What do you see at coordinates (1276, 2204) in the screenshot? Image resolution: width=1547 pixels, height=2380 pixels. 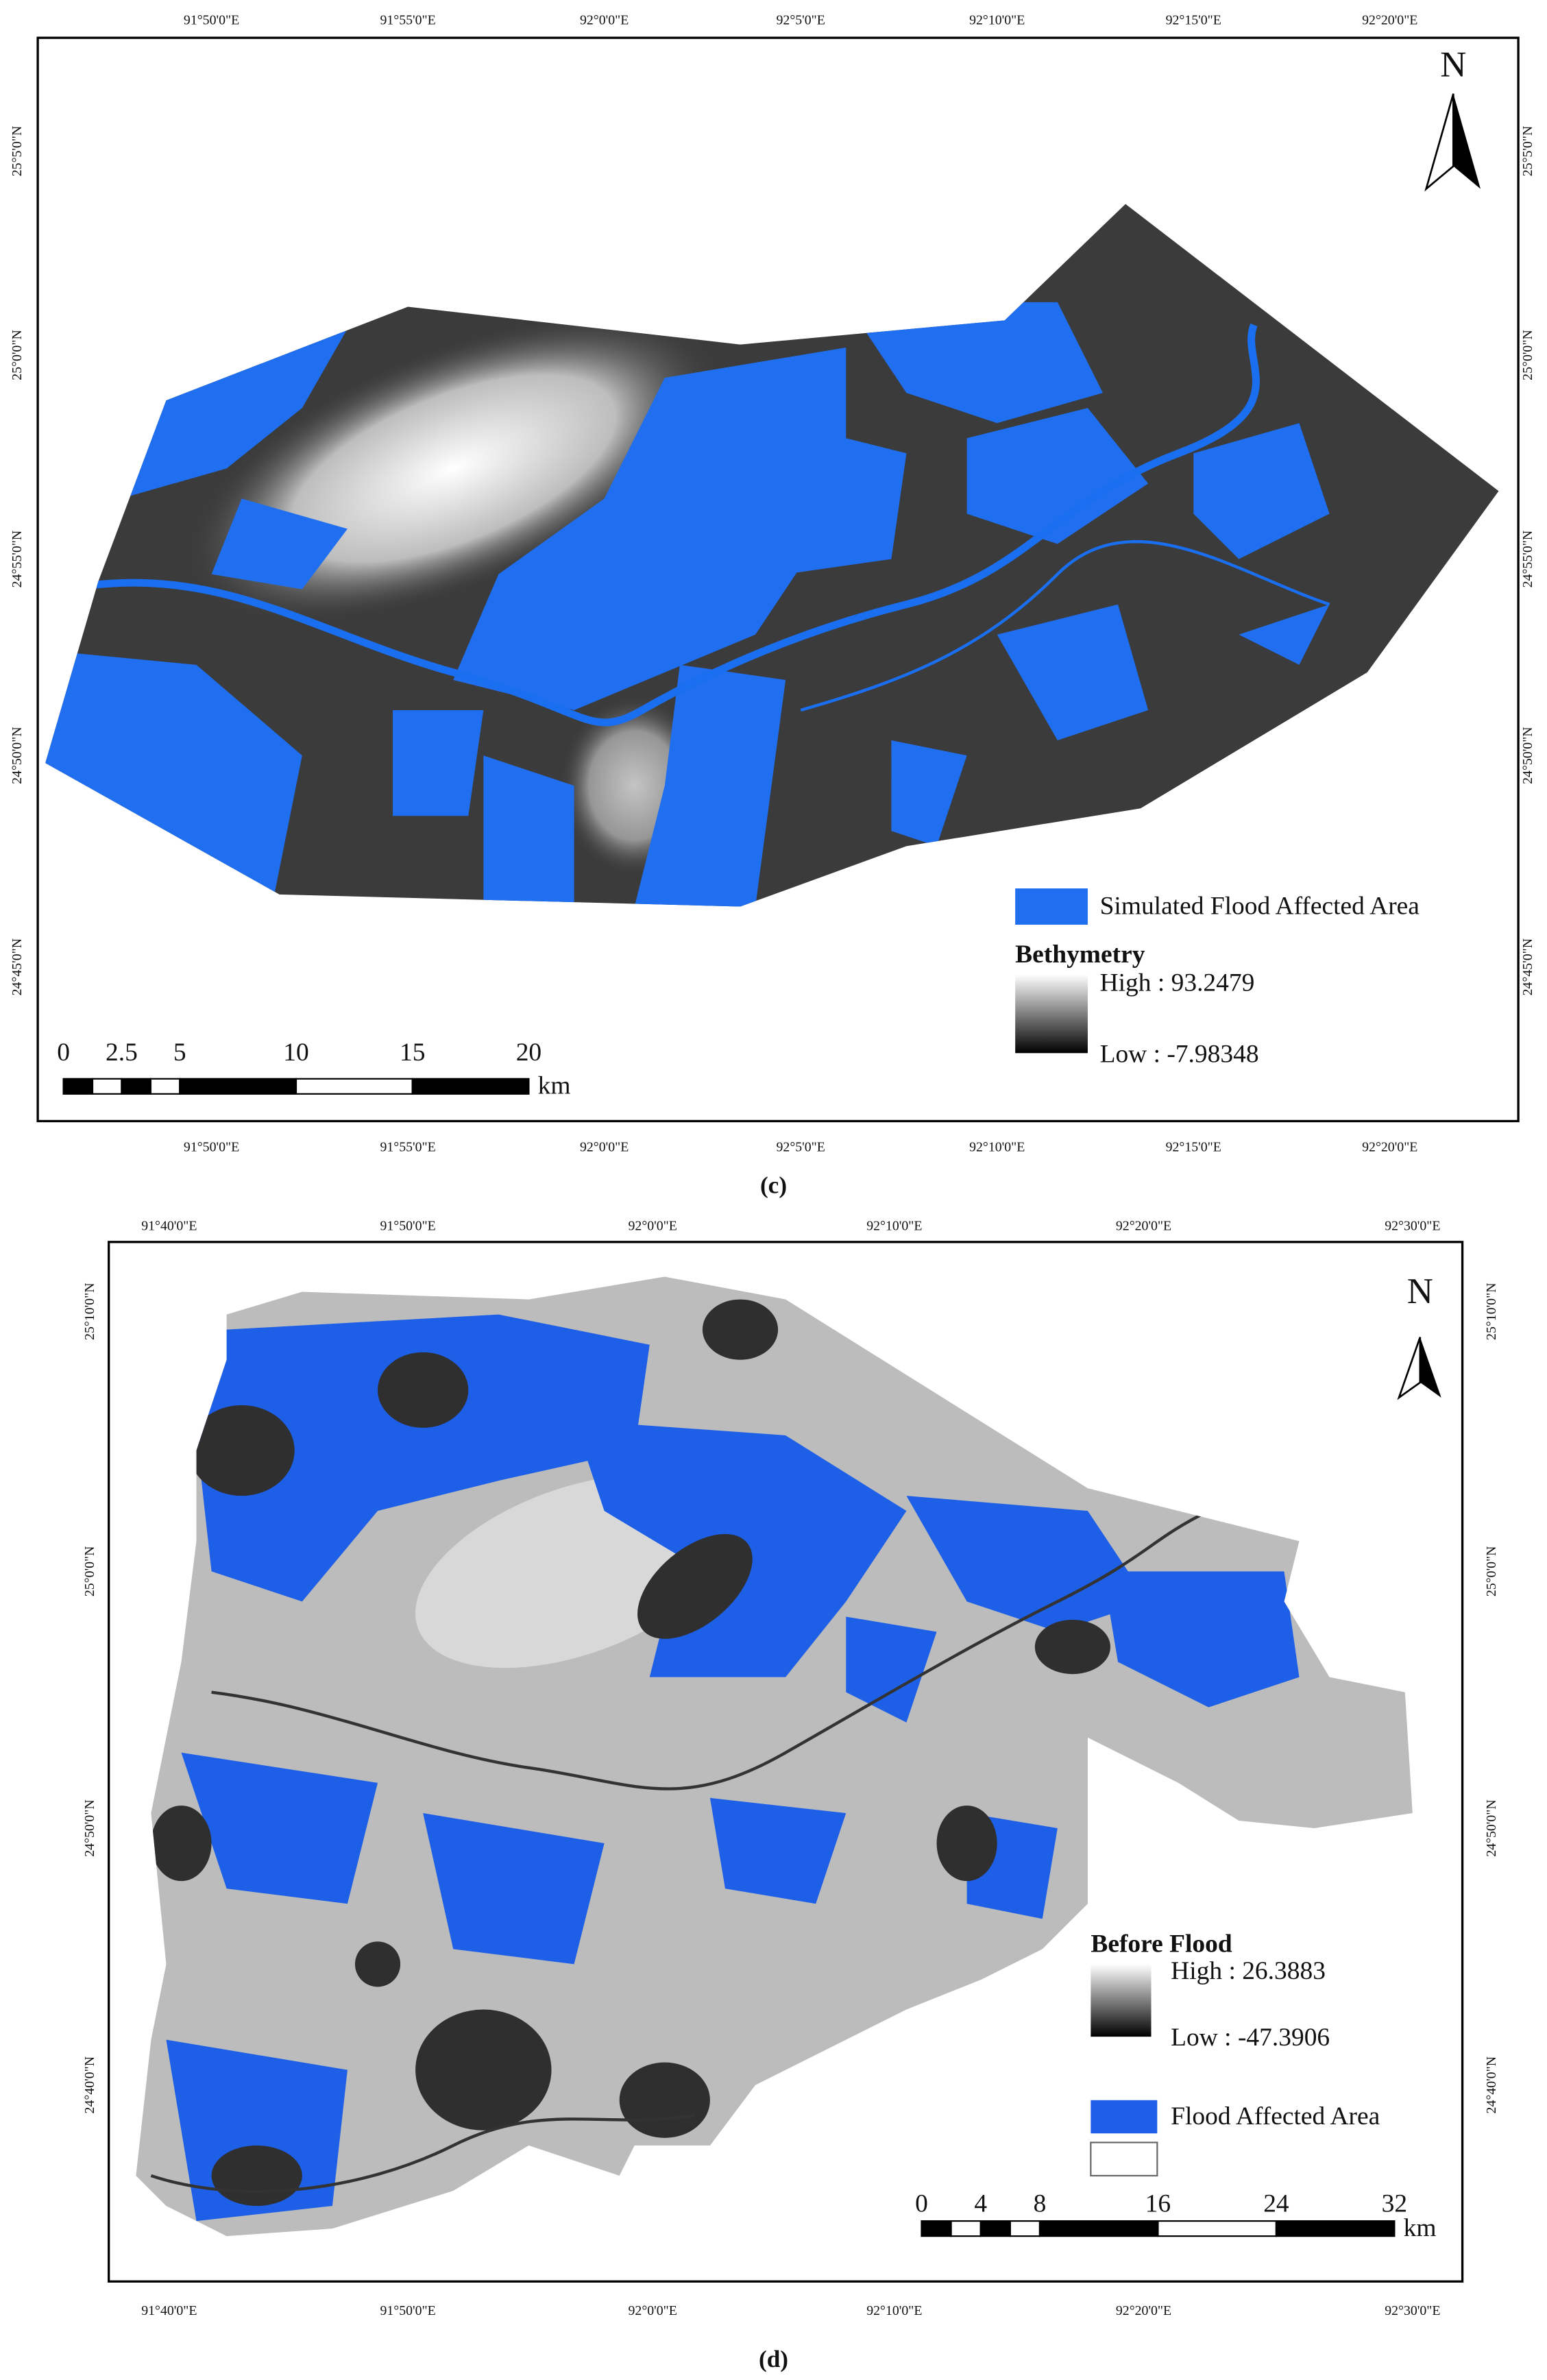 I see `scale-label: 24` at bounding box center [1276, 2204].